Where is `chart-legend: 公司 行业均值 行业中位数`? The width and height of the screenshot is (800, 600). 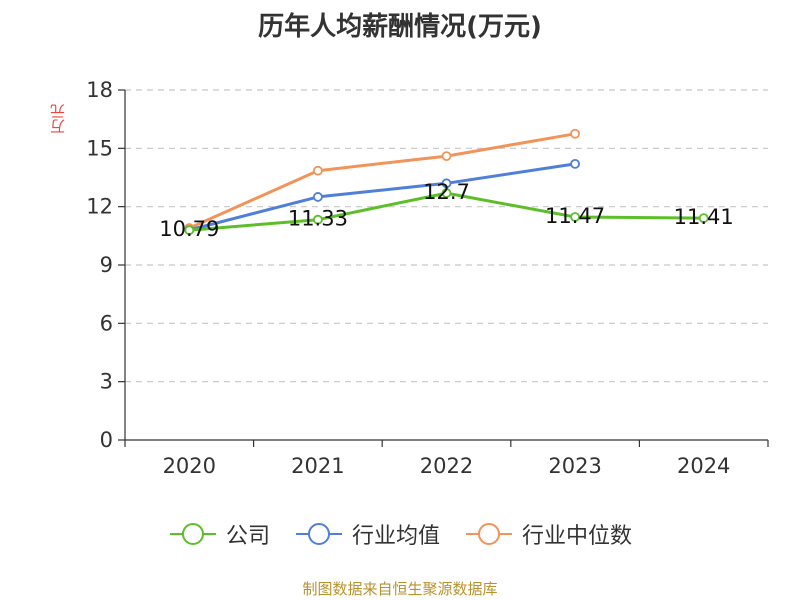
chart-legend: 公司 行业均值 行业中位数 is located at coordinates (400, 534).